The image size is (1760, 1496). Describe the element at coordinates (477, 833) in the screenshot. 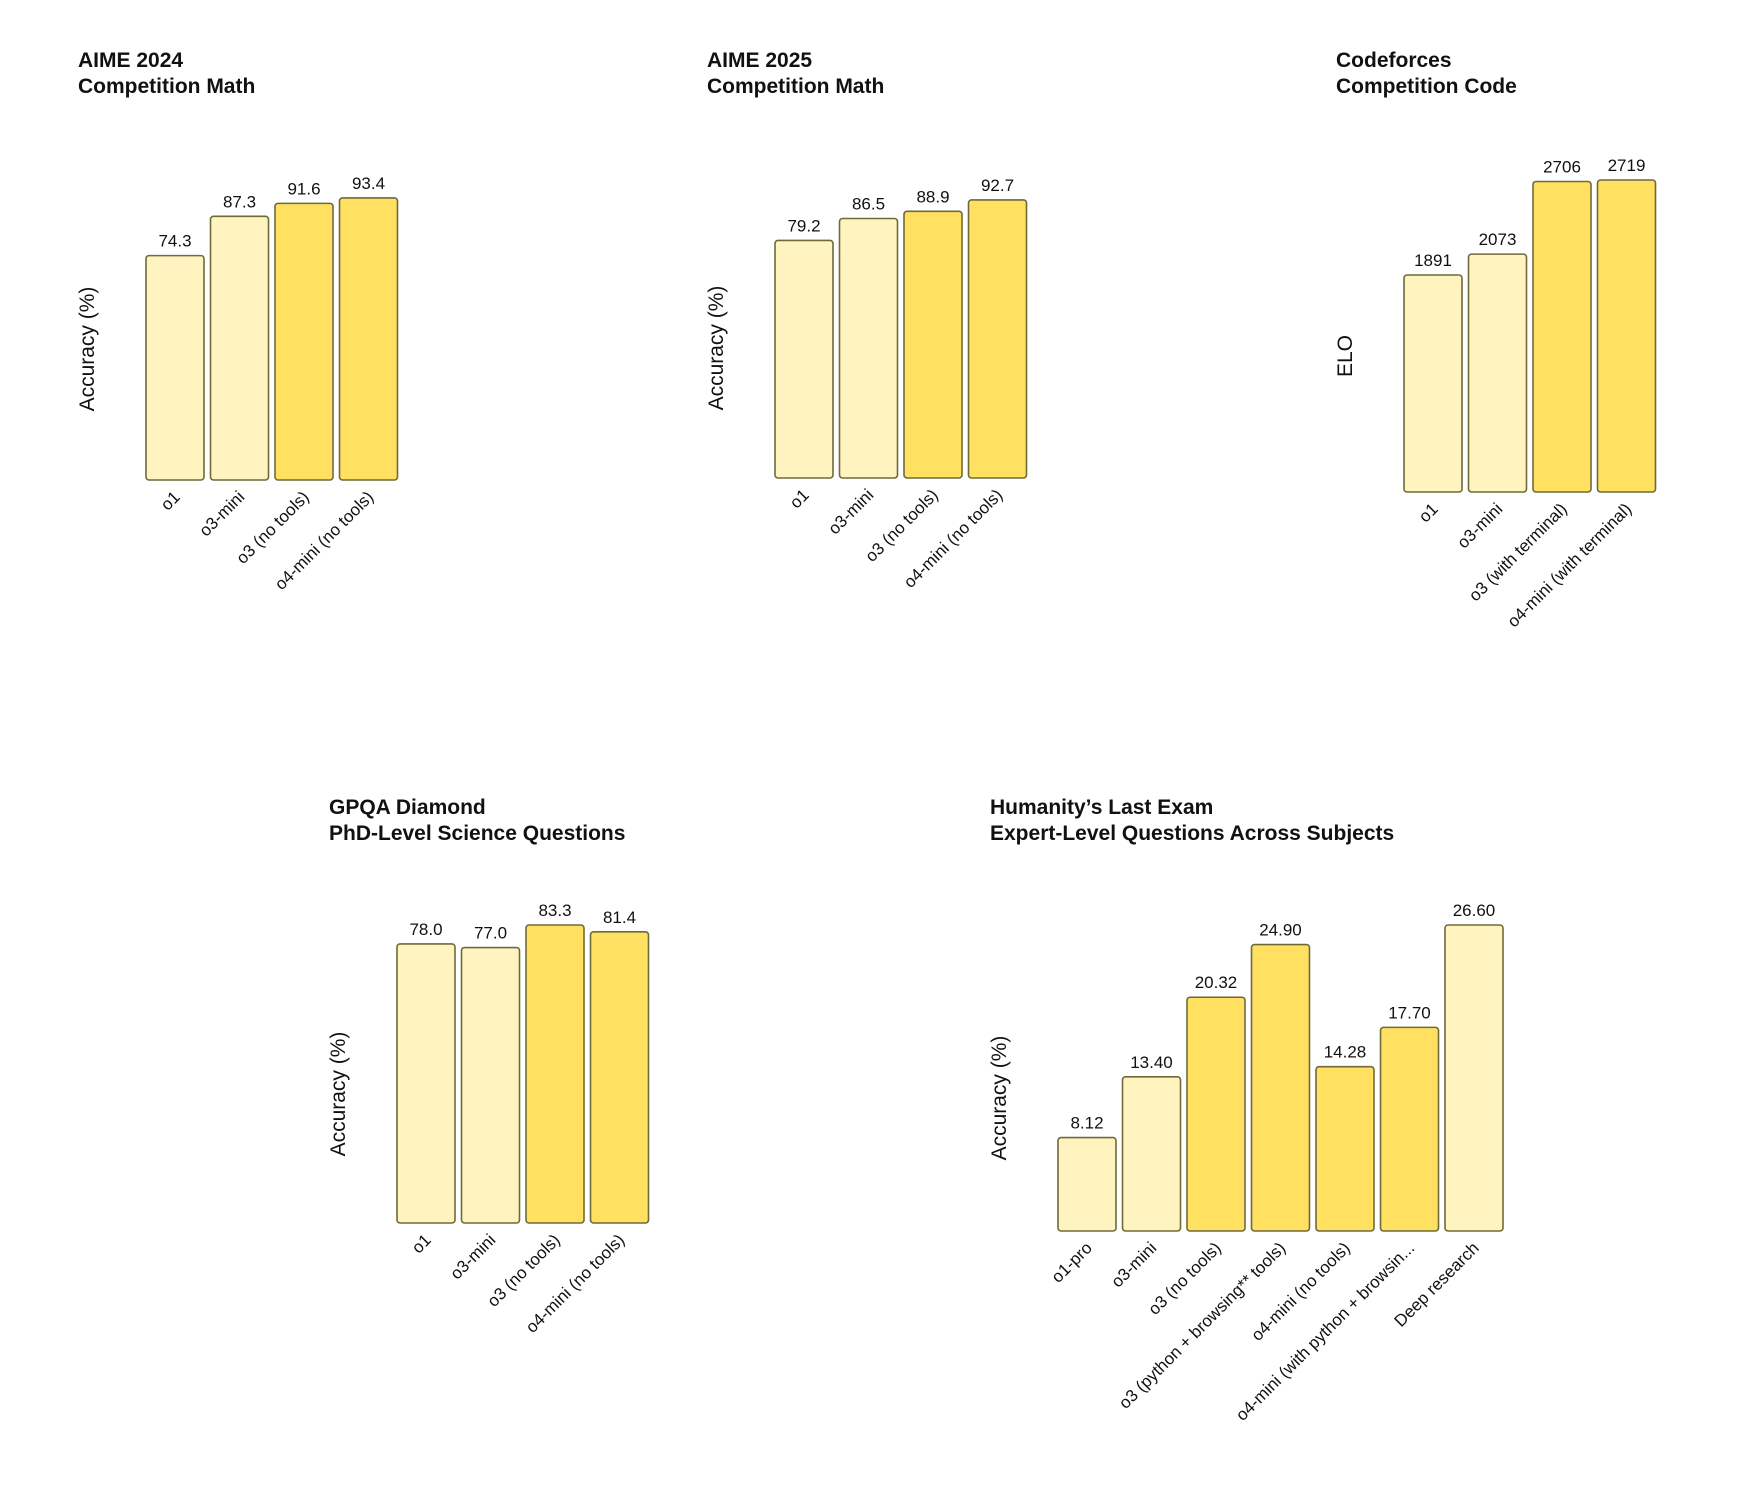

I see `chart-subtitle-line: PhD-Level Science Questions` at that location.